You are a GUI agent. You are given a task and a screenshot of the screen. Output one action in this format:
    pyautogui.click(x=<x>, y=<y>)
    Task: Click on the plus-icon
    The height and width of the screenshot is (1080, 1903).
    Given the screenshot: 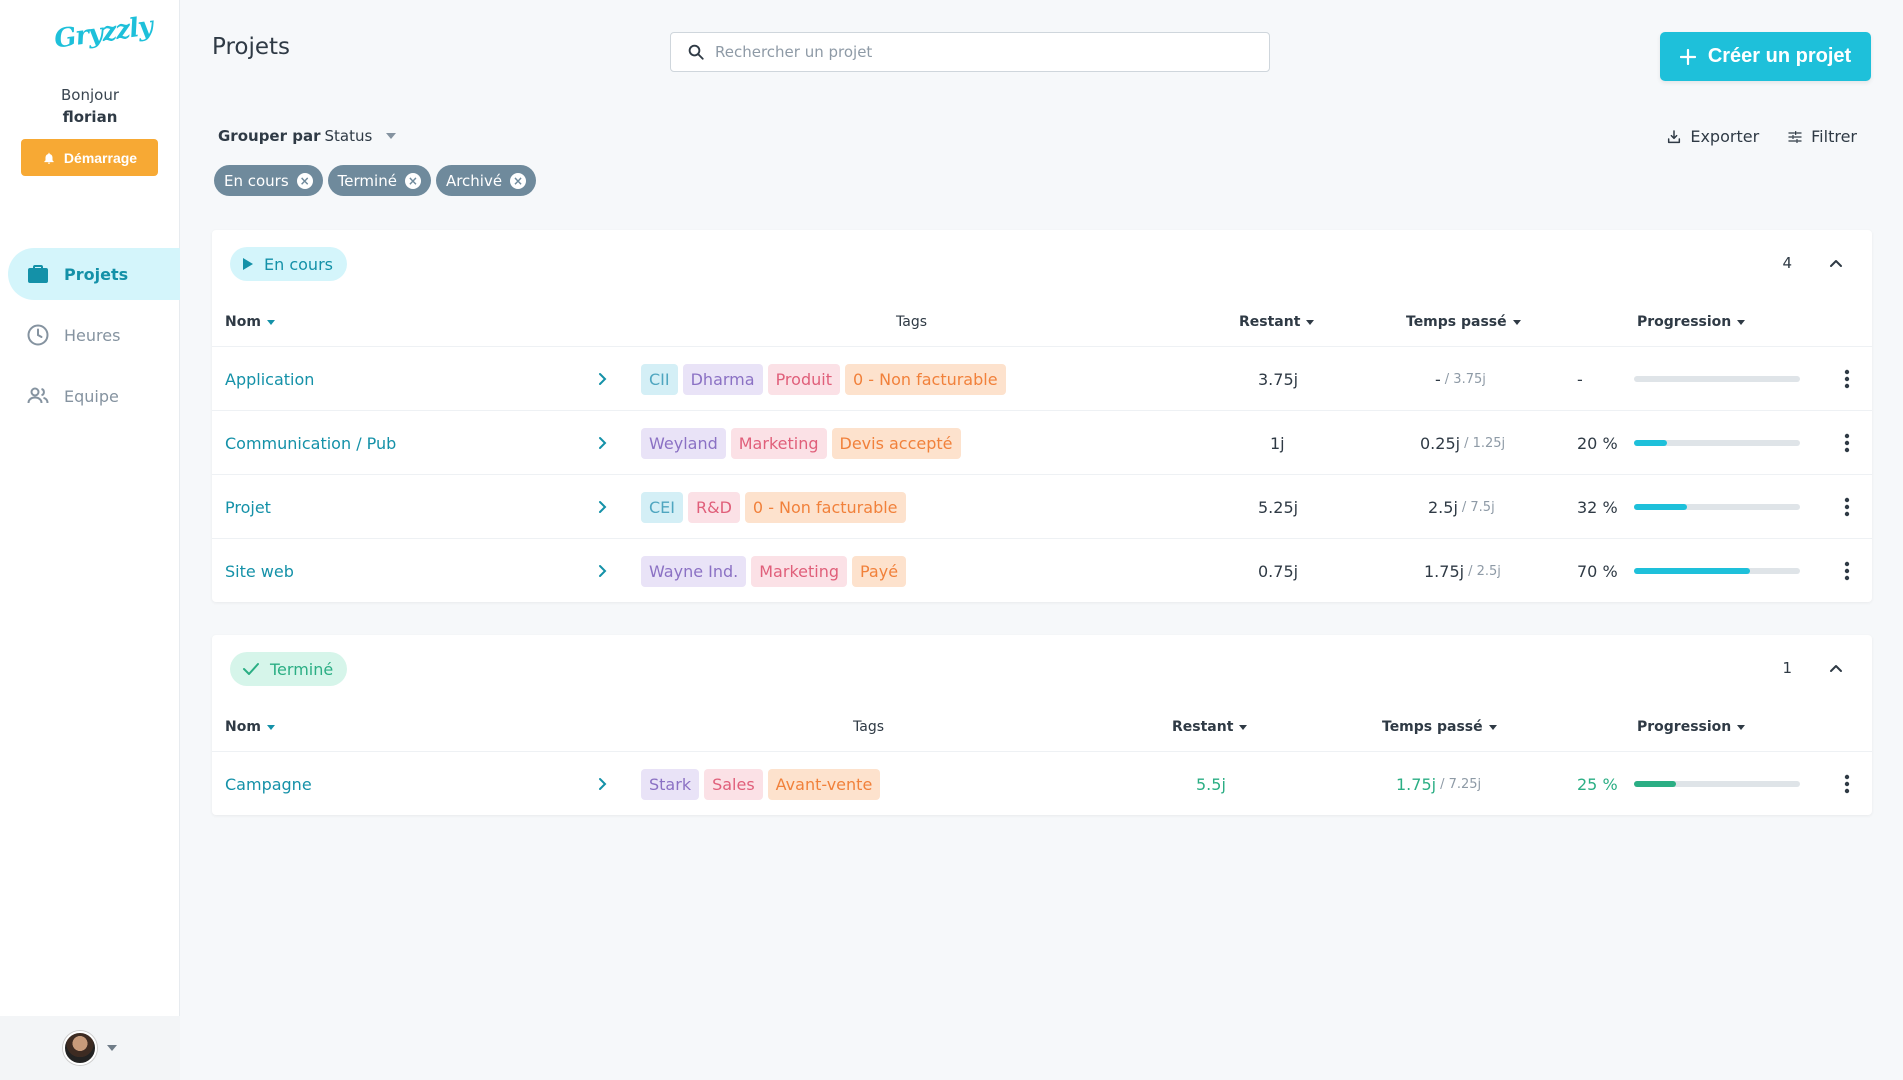 What is the action you would take?
    pyautogui.click(x=1687, y=56)
    